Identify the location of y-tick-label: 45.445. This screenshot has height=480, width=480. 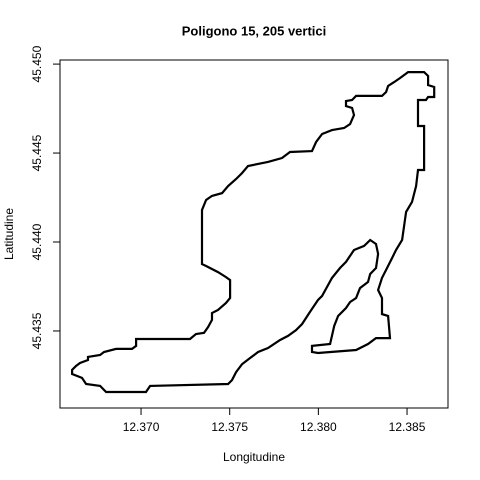
(37, 152).